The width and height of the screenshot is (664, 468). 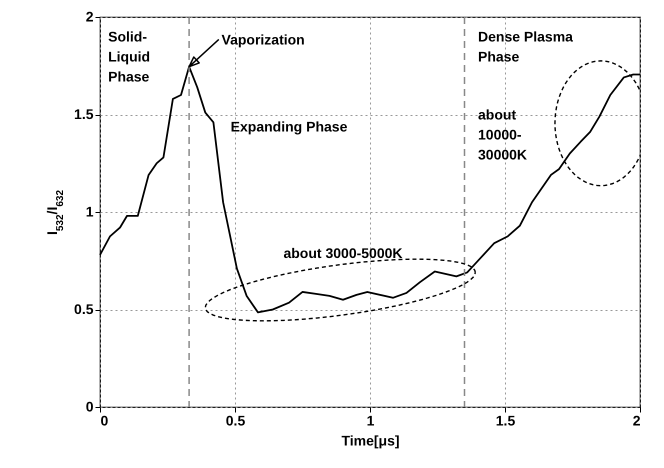 I want to click on y-tick-label: 0, so click(x=90, y=406).